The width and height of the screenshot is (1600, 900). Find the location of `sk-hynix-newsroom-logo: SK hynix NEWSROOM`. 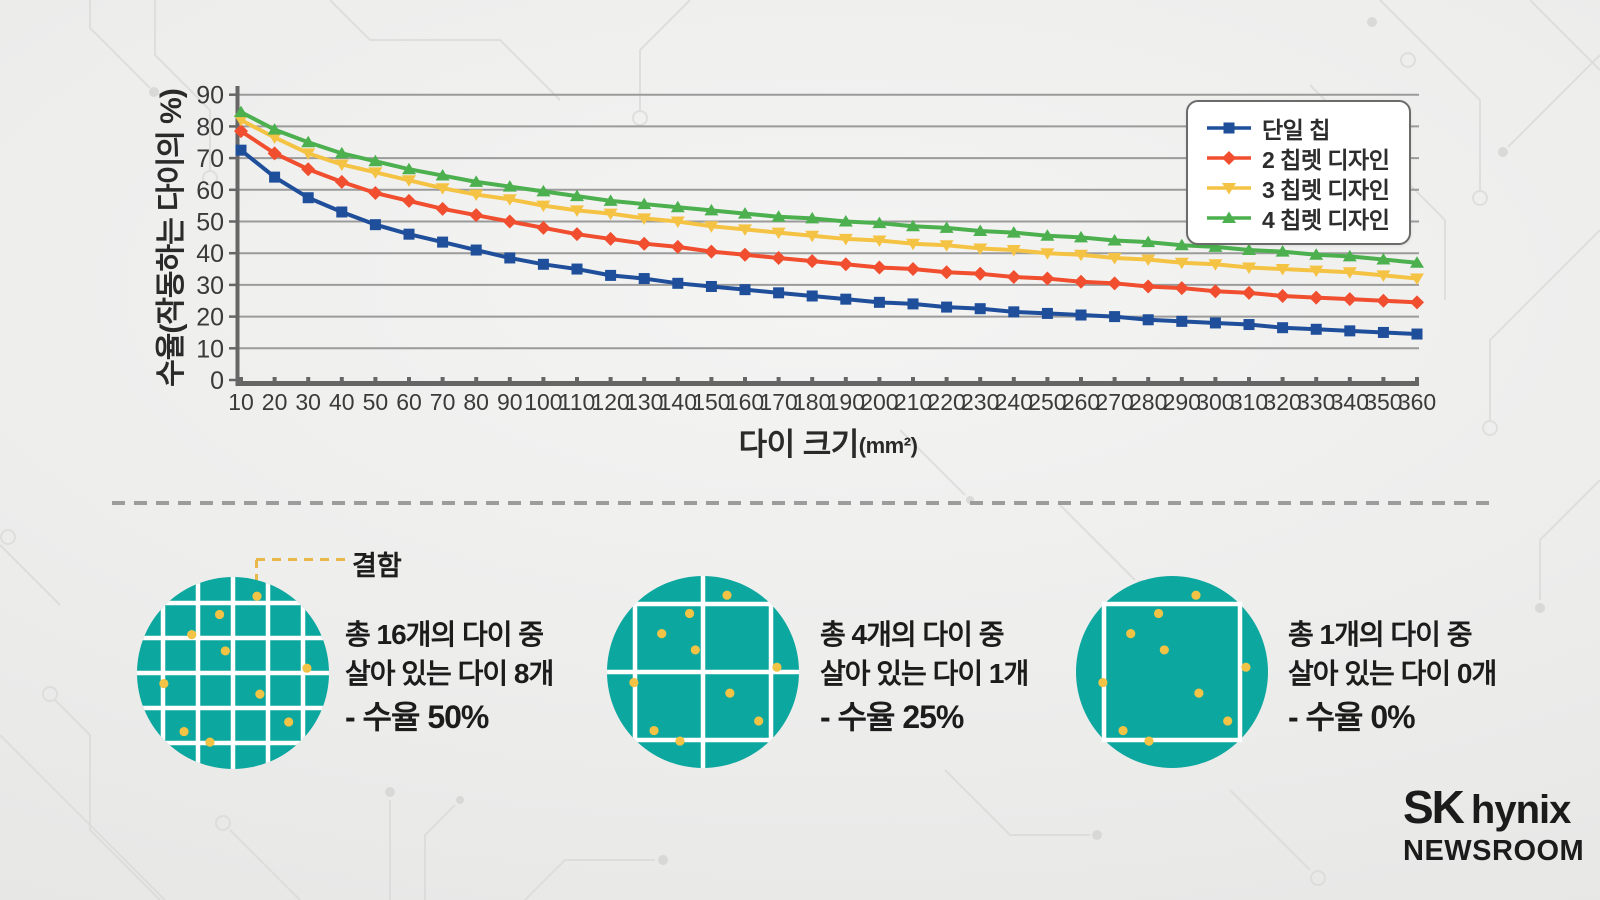

sk-hynix-newsroom-logo: SK hynix NEWSROOM is located at coordinates (1493, 824).